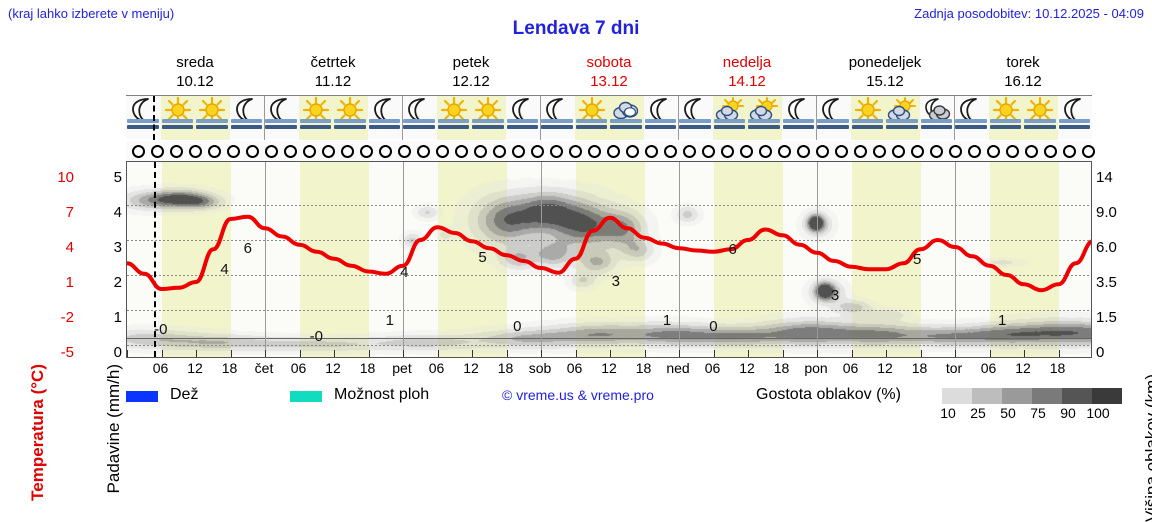  I want to click on temperature-value-label: -0, so click(161, 329).